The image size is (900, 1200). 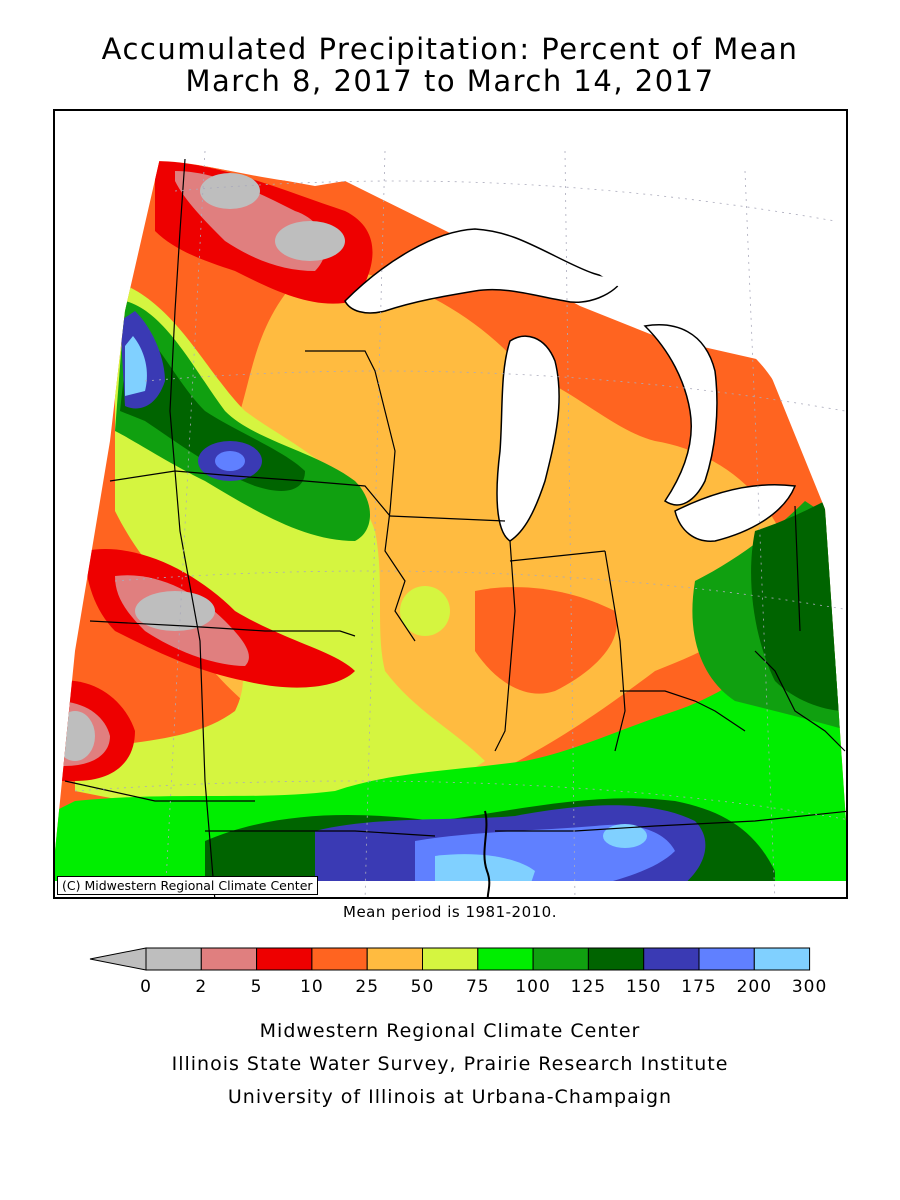 I want to click on legend-tick-labels: 0 2 5 10 25 50 75 100 125 150 175 200 300, so click(x=483, y=987).